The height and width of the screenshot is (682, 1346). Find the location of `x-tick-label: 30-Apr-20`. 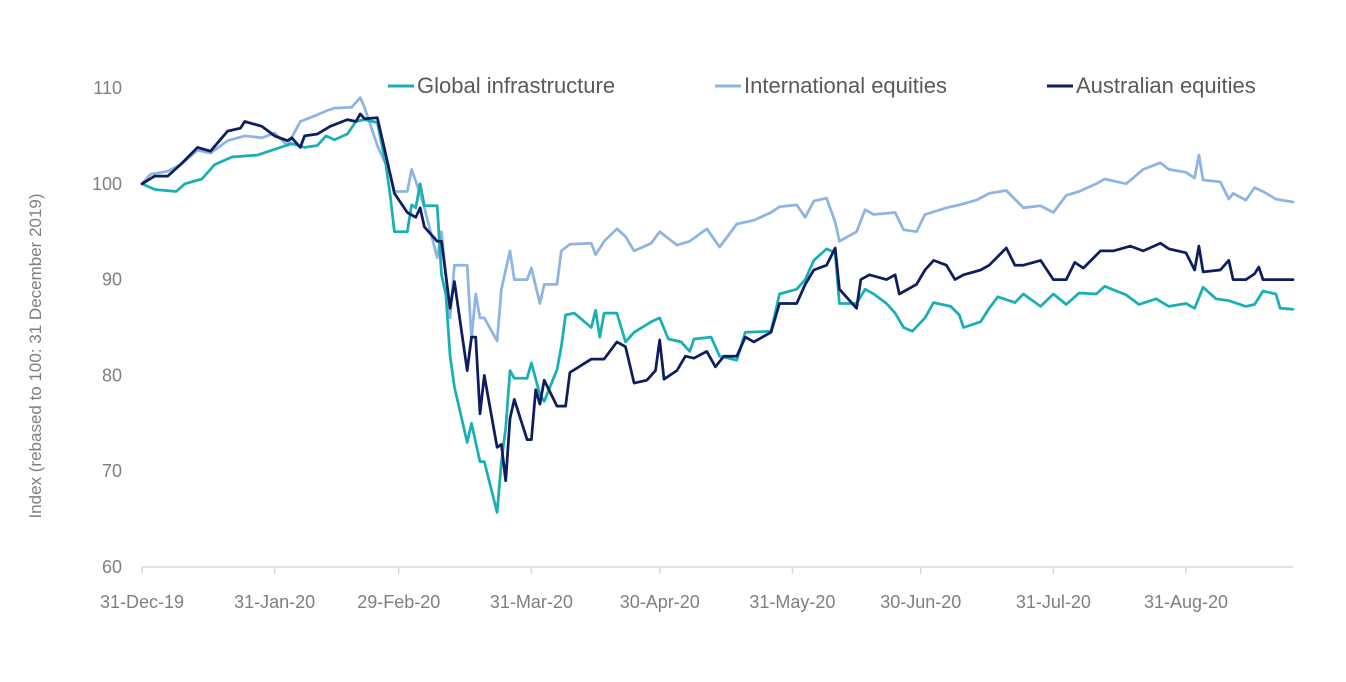

x-tick-label: 30-Apr-20 is located at coordinates (660, 602).